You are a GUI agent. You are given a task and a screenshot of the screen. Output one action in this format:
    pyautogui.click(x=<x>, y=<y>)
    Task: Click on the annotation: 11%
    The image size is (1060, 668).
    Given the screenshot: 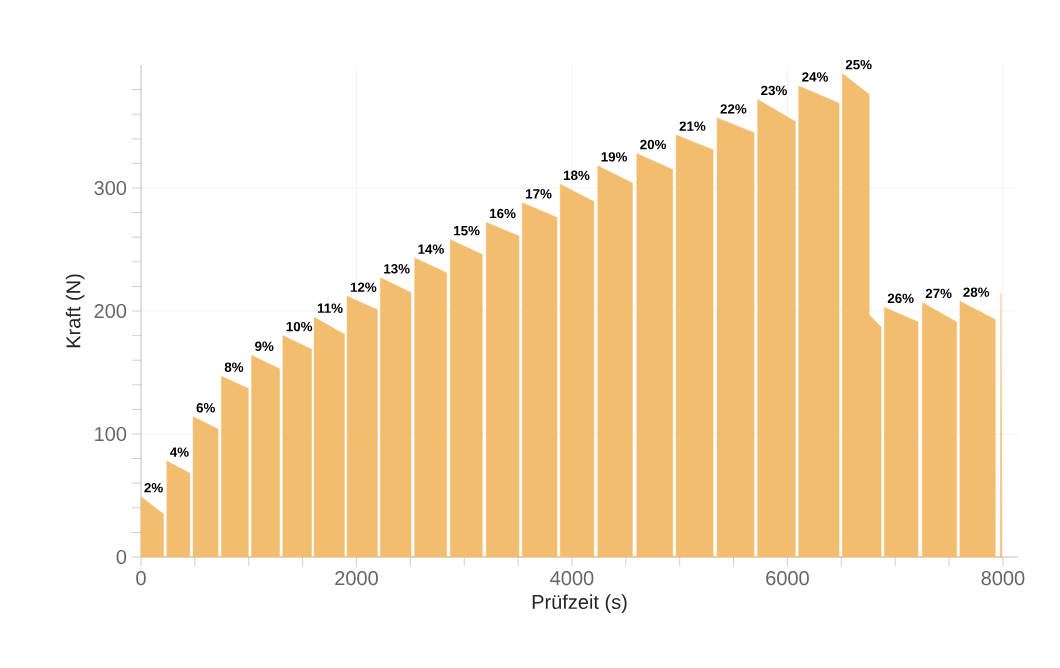 What is the action you would take?
    pyautogui.click(x=330, y=308)
    